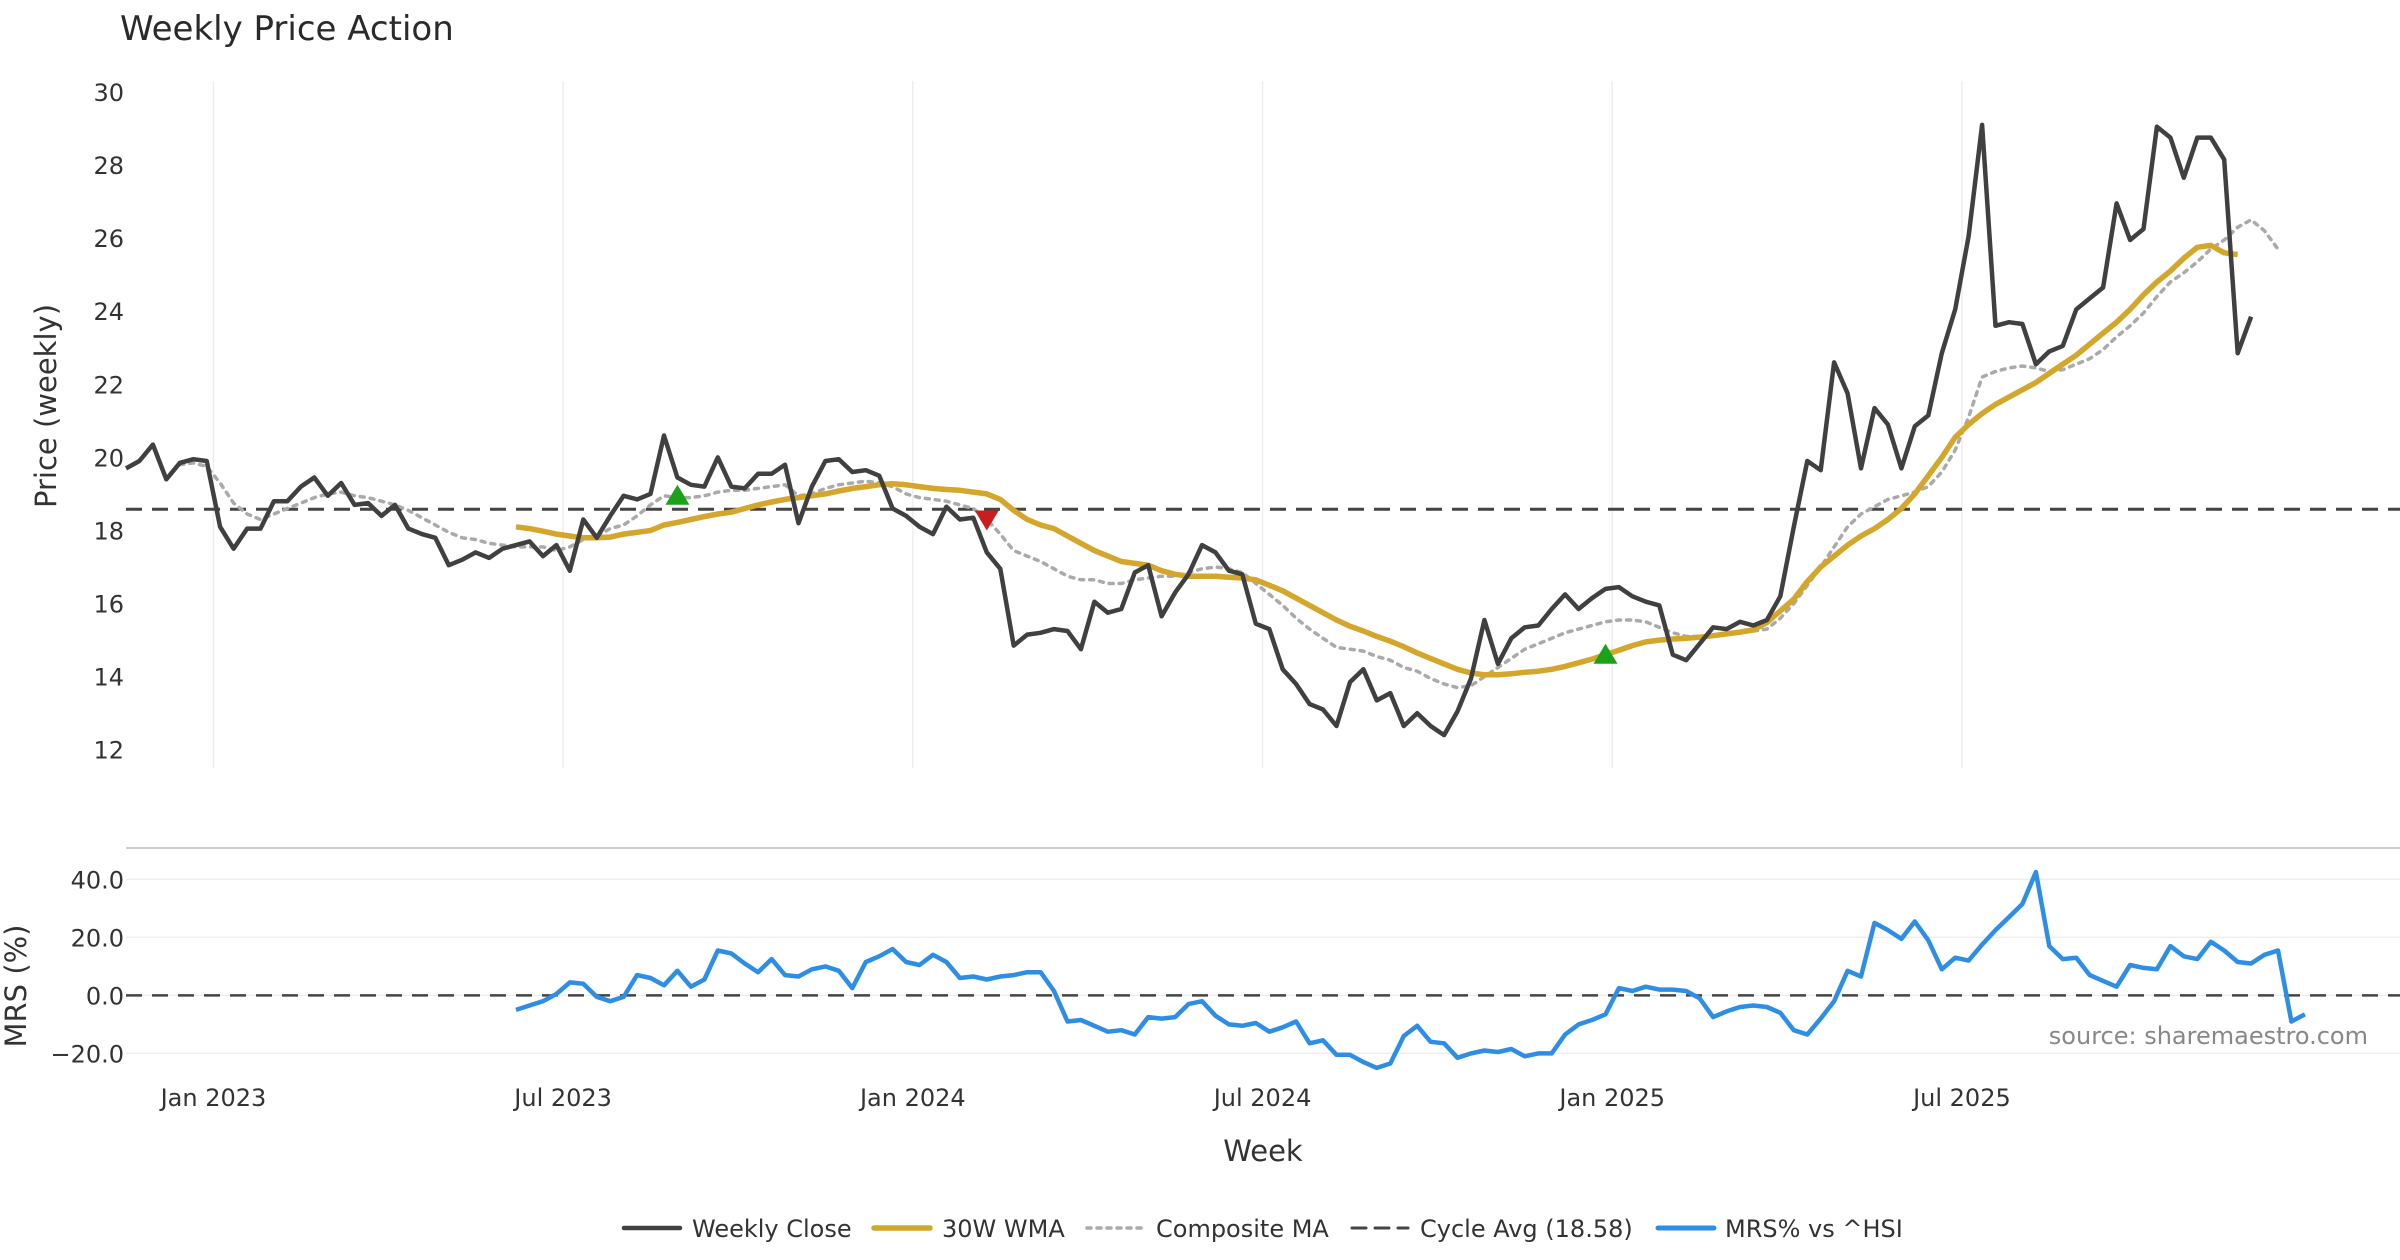 Image resolution: width=2400 pixels, height=1260 pixels. I want to click on price-y-tick-label: 18, so click(108, 531).